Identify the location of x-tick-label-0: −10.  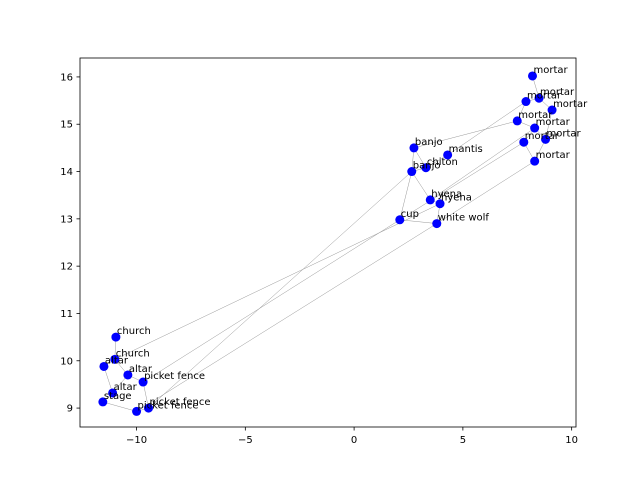
(136, 440).